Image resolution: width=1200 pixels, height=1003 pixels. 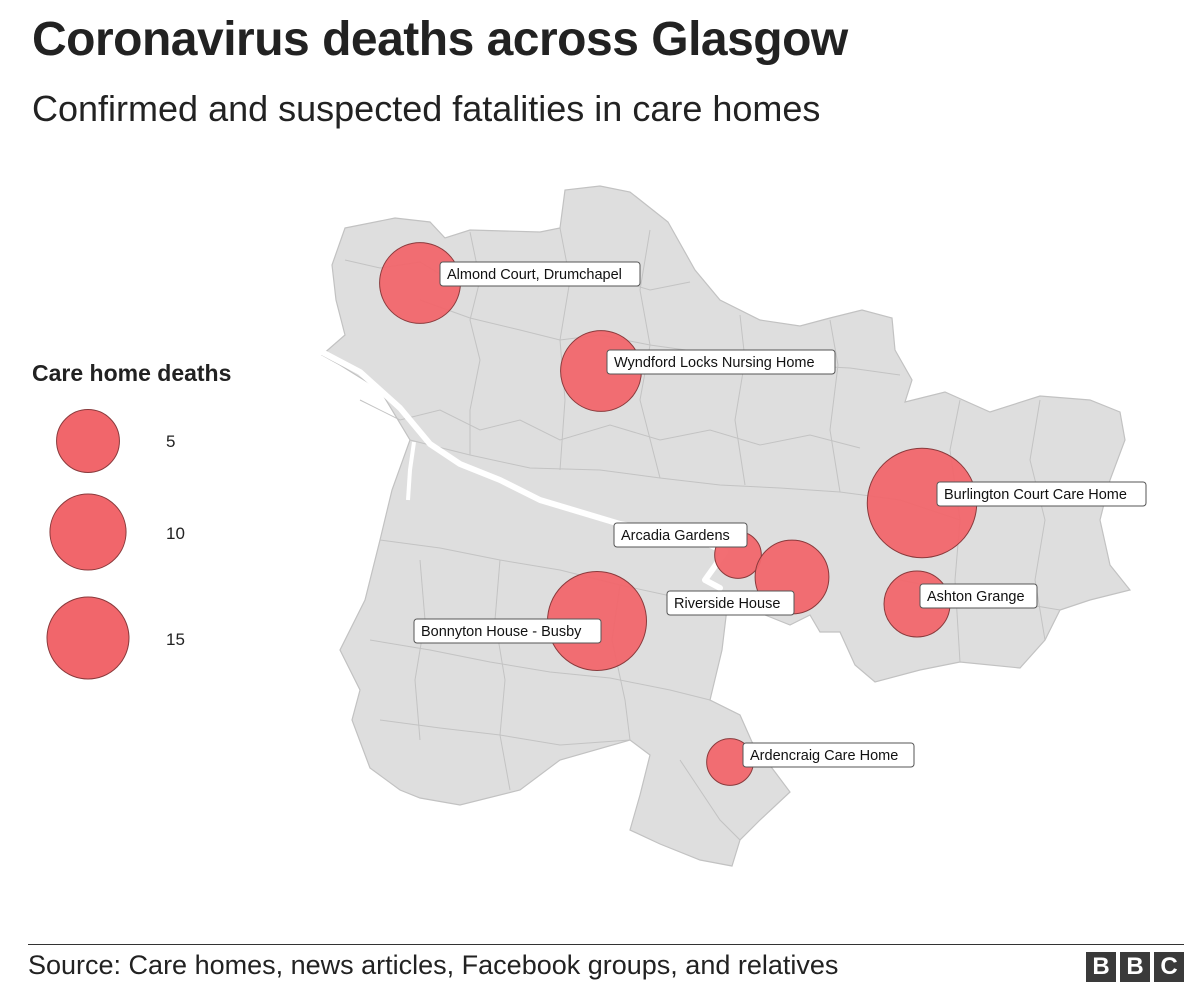 What do you see at coordinates (675, 536) in the screenshot?
I see `label-text: Arcadia Gardens` at bounding box center [675, 536].